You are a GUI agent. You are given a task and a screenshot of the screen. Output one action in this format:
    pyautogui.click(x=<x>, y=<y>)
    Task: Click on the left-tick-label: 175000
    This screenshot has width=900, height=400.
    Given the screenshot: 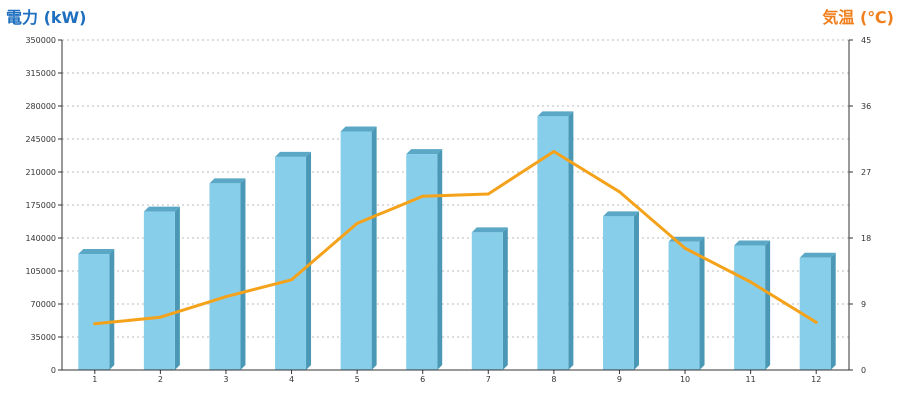 What is the action you would take?
    pyautogui.click(x=40, y=205)
    